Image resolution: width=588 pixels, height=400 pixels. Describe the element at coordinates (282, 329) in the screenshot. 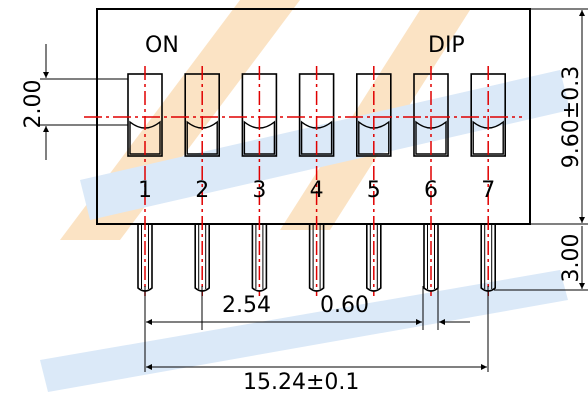

I see `pitch-dimension: 2.54` at that location.